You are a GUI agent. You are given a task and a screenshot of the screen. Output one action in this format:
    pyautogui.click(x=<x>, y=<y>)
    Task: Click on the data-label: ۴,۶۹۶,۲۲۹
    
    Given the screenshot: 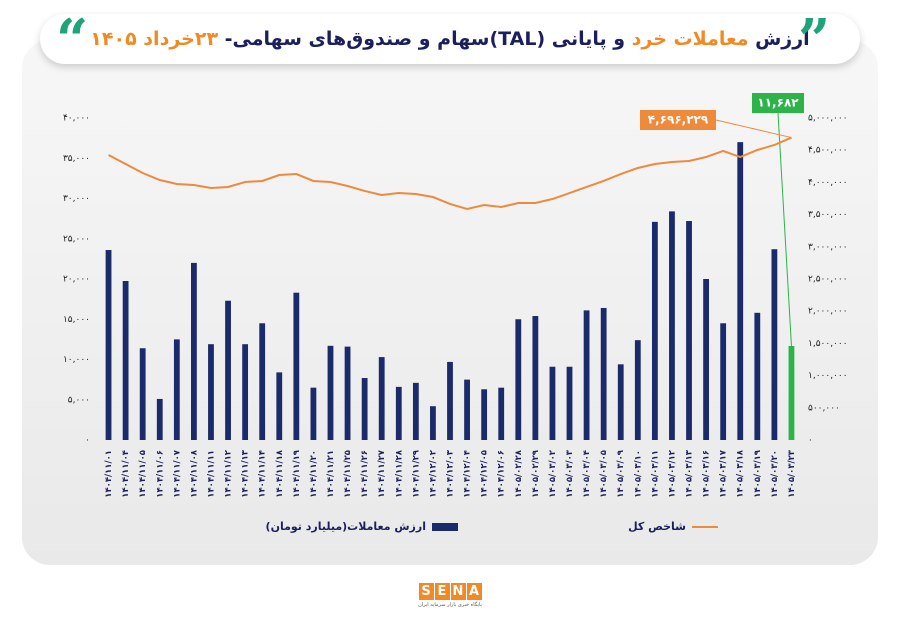 What is the action you would take?
    pyautogui.click(x=678, y=120)
    